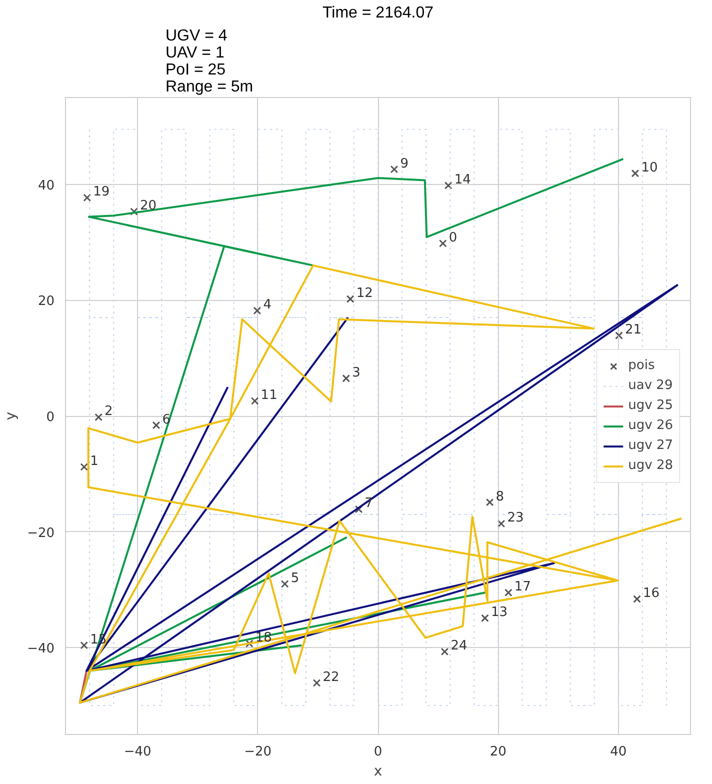  Describe the element at coordinates (651, 593) in the screenshot. I see `annotation: 16` at that location.